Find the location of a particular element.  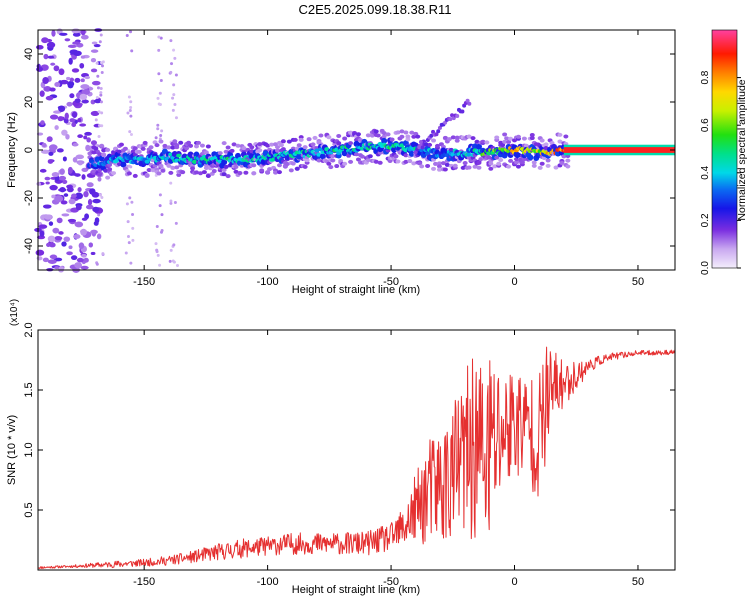

colorbar-tick-label: 0.6 is located at coordinates (705, 125).